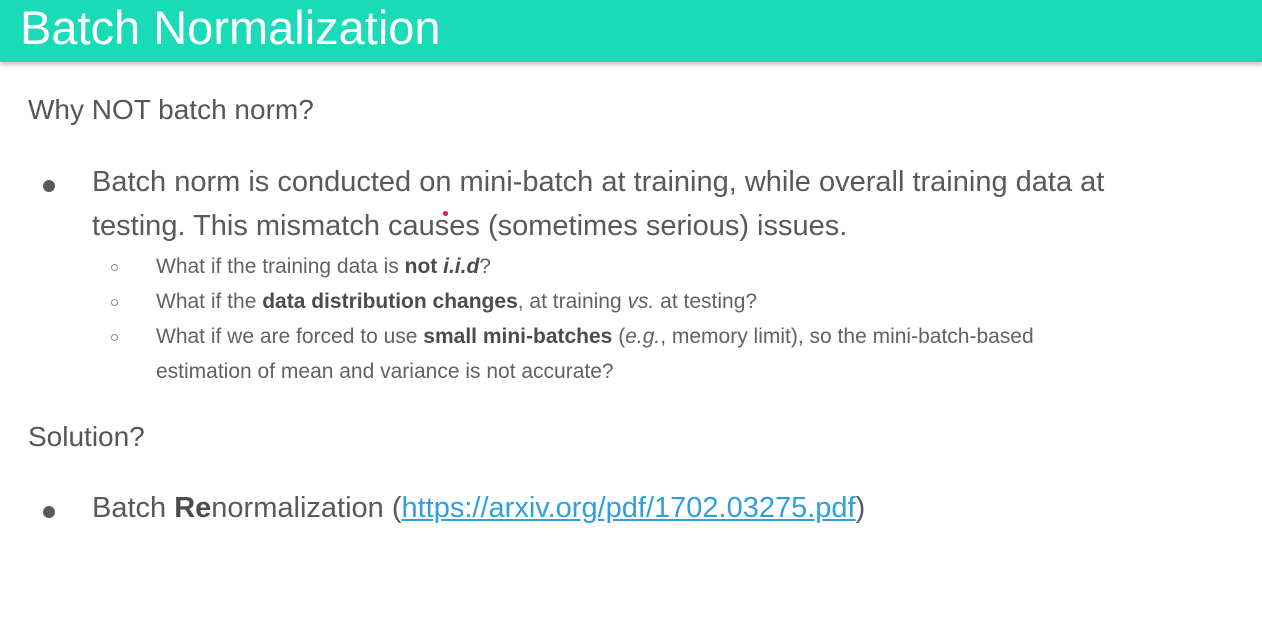  Describe the element at coordinates (86, 436) in the screenshot. I see `heading-solution: Solution?` at that location.